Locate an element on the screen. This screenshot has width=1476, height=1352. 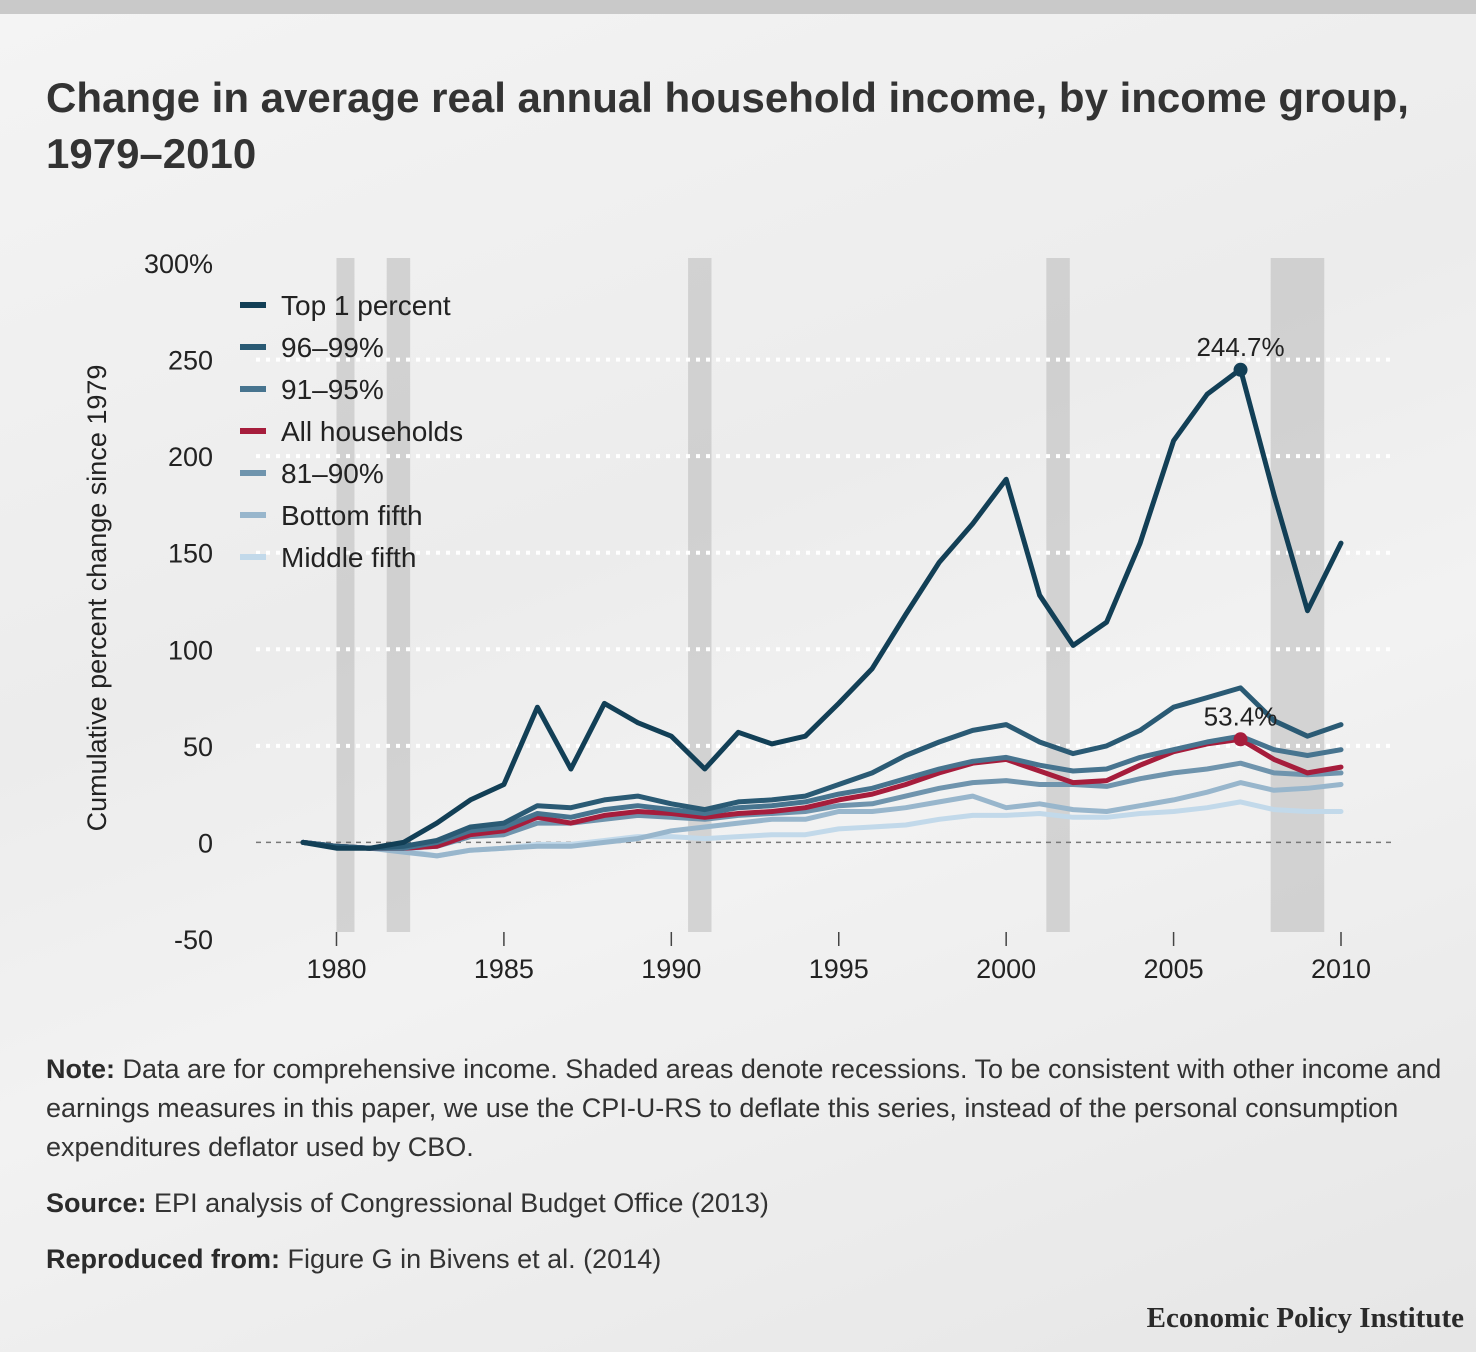
legend-label: 81–90% is located at coordinates (332, 473).